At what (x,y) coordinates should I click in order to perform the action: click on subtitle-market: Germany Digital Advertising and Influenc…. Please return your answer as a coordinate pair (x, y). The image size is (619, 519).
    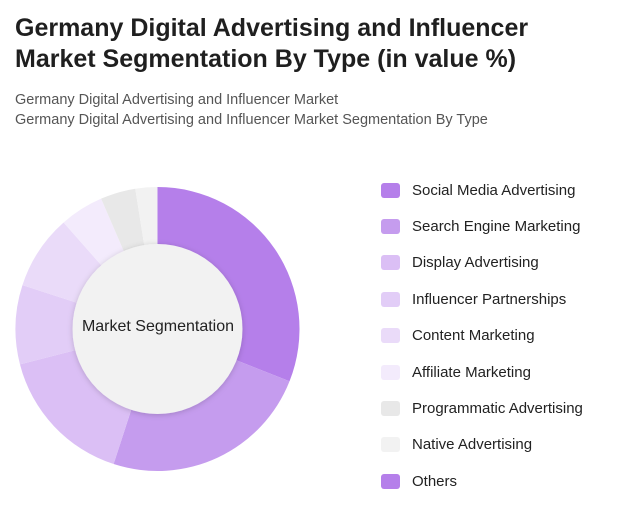
    Looking at the image, I should click on (177, 100).